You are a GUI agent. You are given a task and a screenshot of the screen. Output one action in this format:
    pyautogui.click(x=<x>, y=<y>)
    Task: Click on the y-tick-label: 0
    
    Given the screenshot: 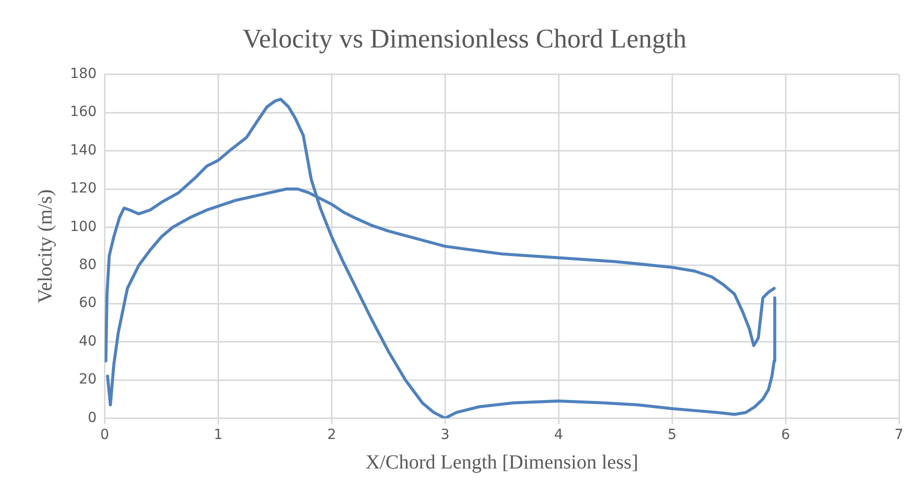 What is the action you would take?
    pyautogui.click(x=92, y=418)
    